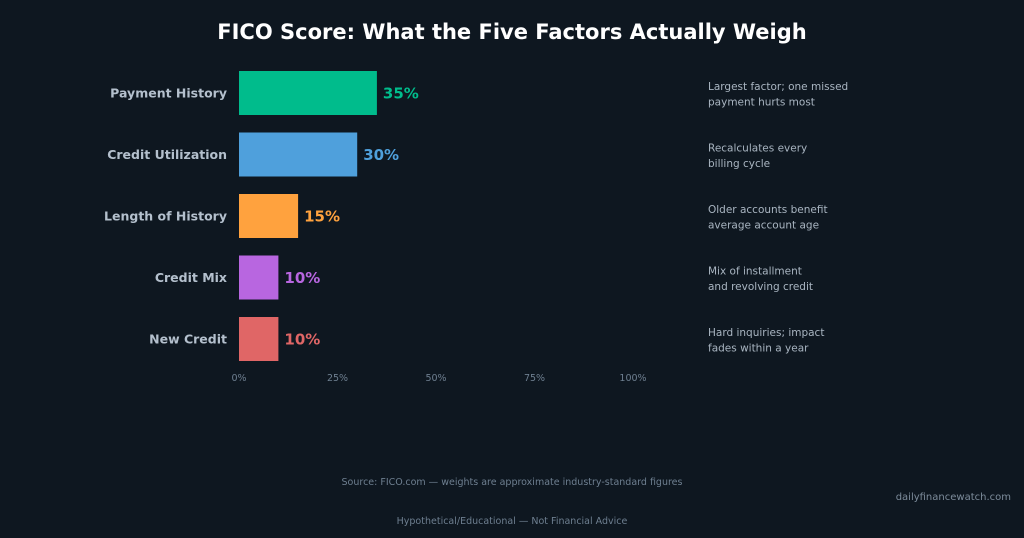  What do you see at coordinates (766, 333) in the screenshot?
I see `annotation-new-credit: Hard inquiries; impact` at bounding box center [766, 333].